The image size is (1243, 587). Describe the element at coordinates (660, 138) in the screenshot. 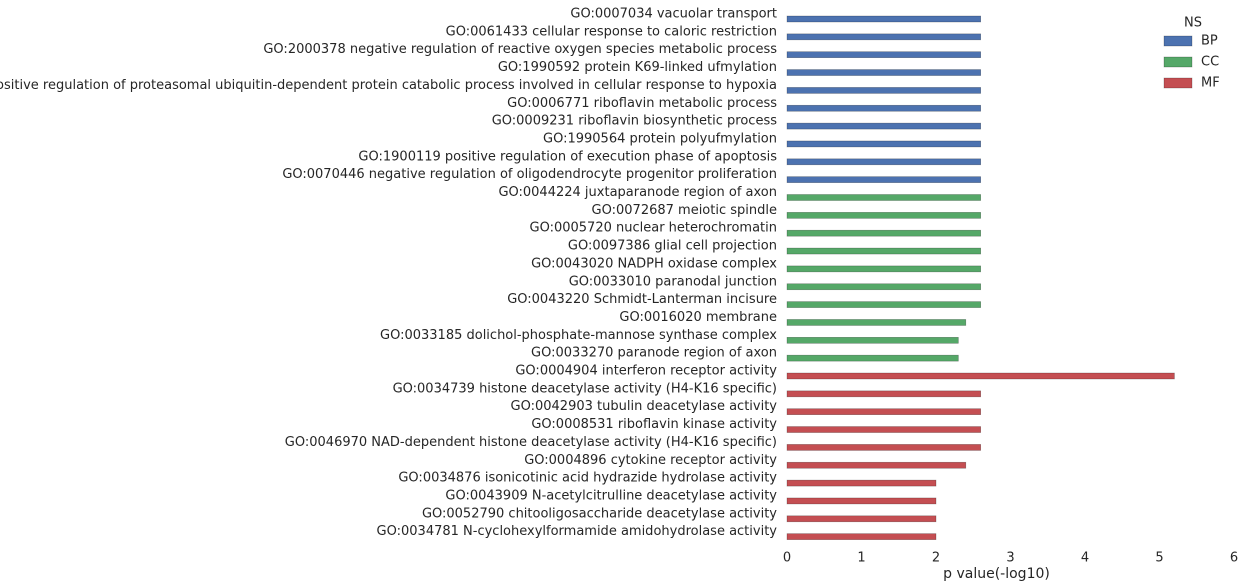

I see `category-label: GO:1990564 protein polyufmylation` at that location.